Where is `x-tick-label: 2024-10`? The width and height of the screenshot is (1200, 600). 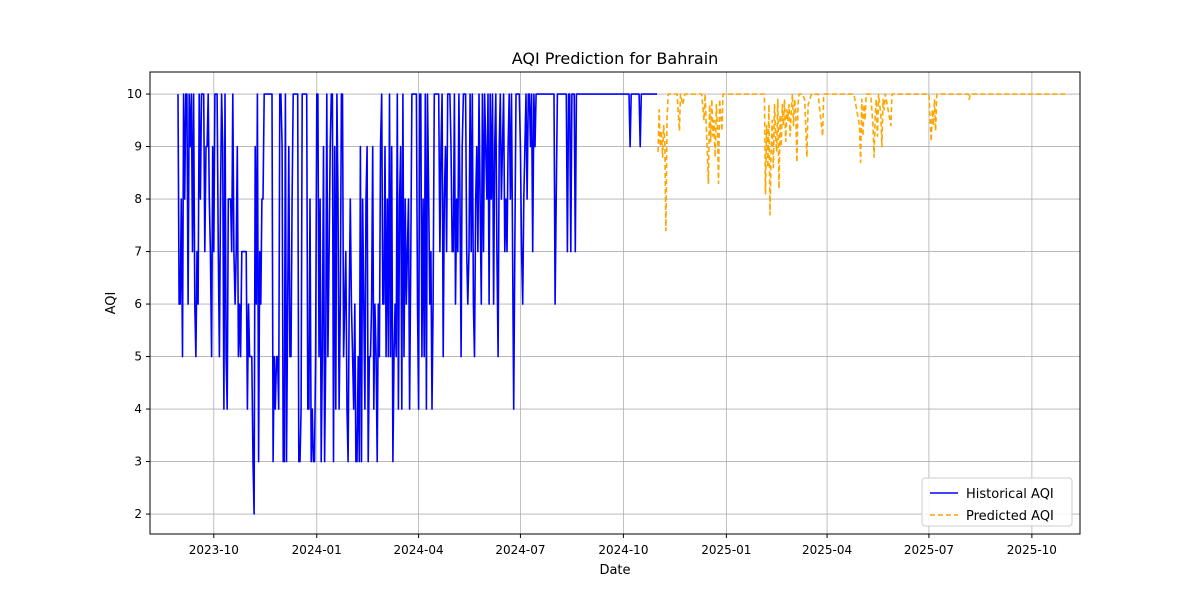
x-tick-label: 2024-10 is located at coordinates (623, 550).